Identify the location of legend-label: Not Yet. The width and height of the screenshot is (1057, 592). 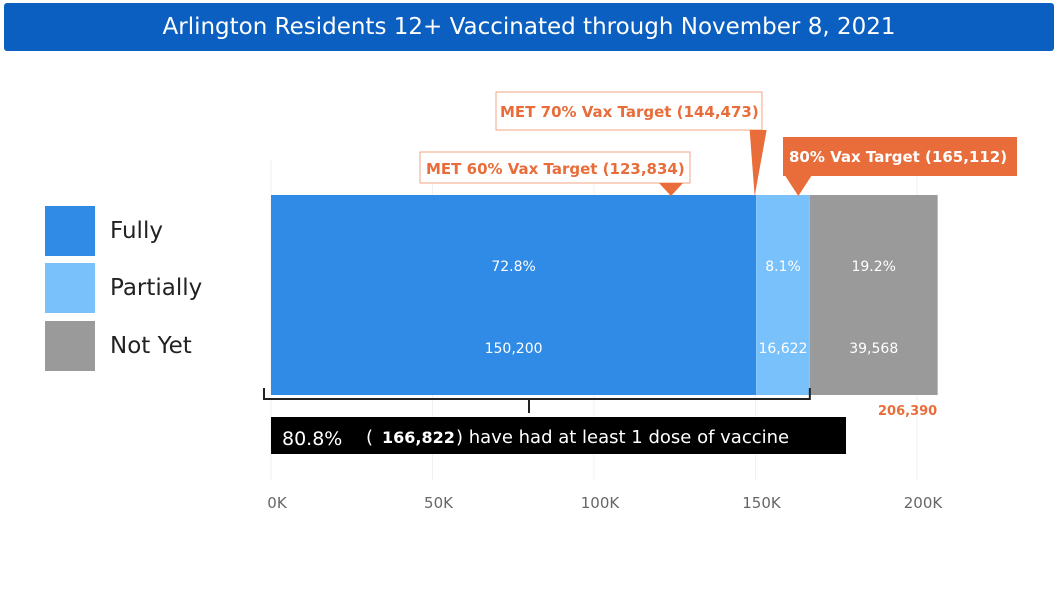
(151, 346).